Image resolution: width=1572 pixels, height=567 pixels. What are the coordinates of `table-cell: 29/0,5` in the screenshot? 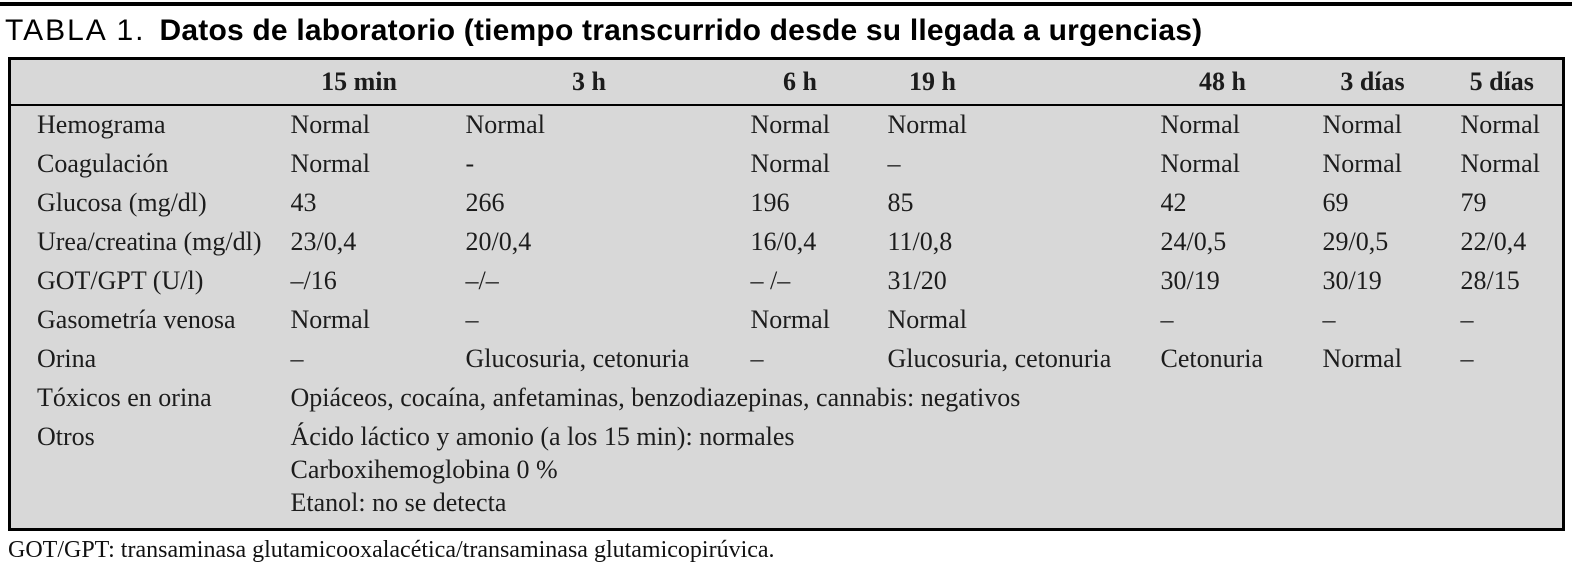 It's located at (1355, 241).